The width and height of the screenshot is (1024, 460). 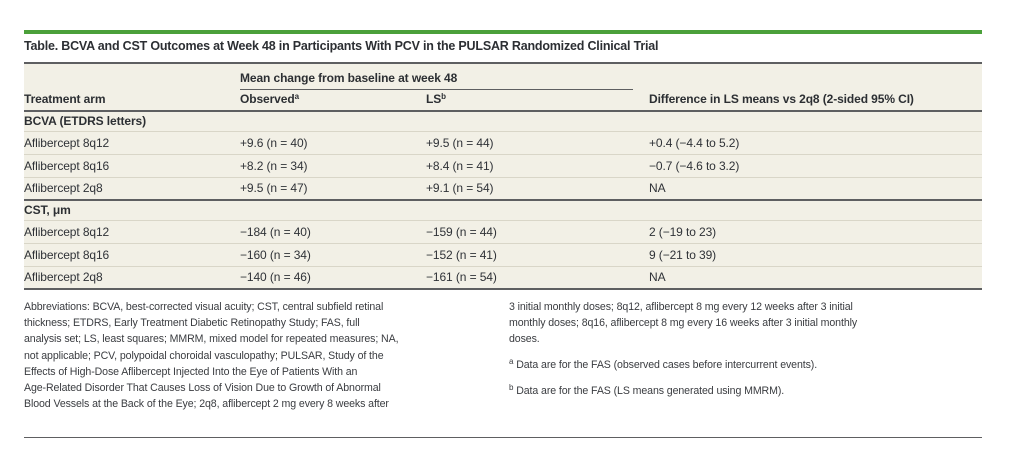 I want to click on cell-observed: +9.6 (n = 40), so click(x=333, y=142).